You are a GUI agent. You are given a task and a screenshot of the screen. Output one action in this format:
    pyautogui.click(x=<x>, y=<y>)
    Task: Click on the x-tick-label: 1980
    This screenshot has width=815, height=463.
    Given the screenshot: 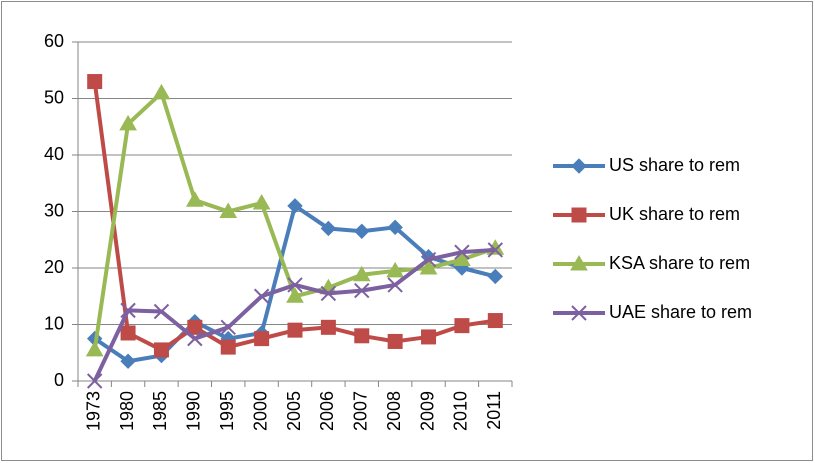 What is the action you would take?
    pyautogui.click(x=127, y=411)
    